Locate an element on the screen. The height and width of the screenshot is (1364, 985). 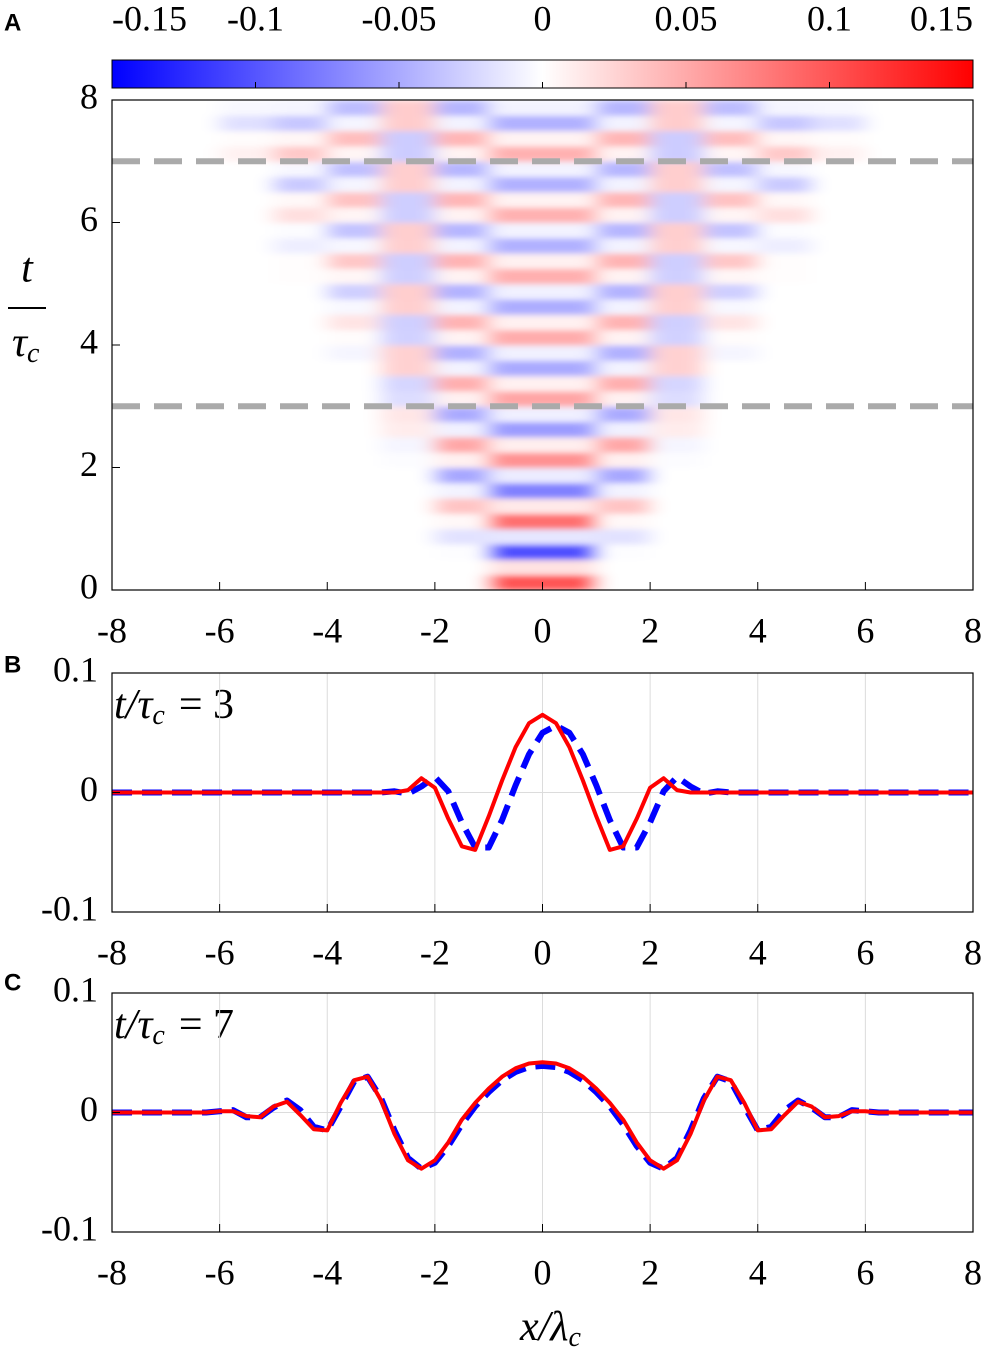
series-line is located at coordinates (542, 782).